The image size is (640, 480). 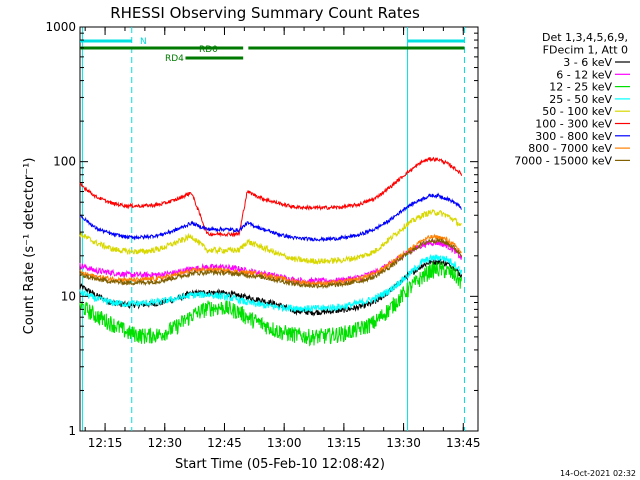 I want to click on x-tick-label: 12:45, so click(x=224, y=443).